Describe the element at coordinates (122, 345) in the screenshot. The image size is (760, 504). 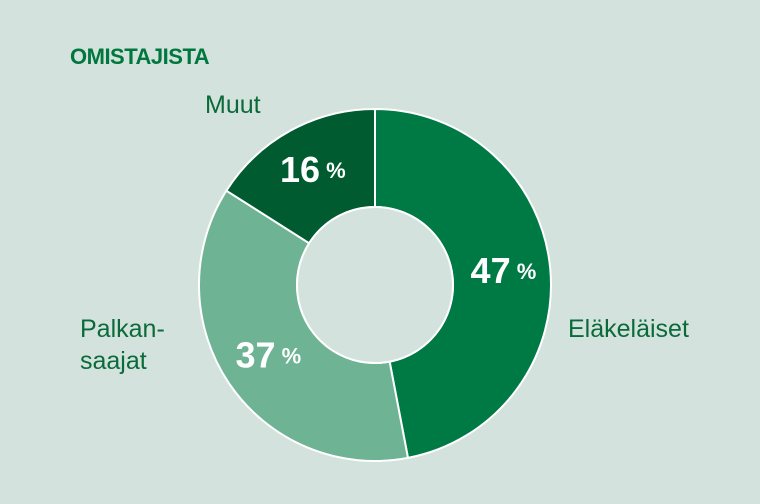
I see `category-label: Palkan-saajat` at that location.